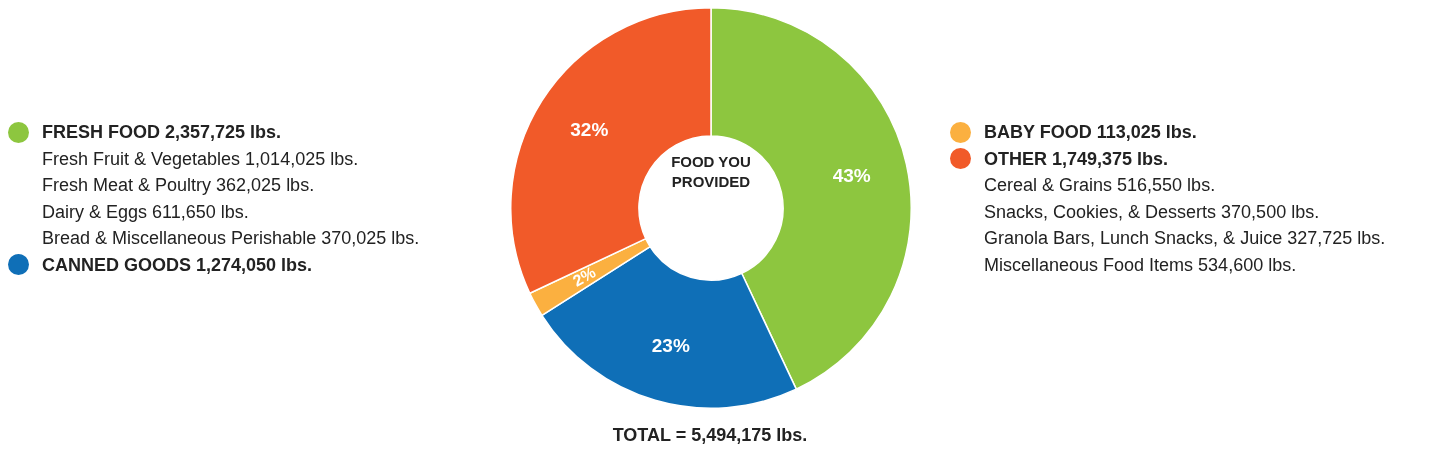 Image resolution: width=1443 pixels, height=451 pixels. What do you see at coordinates (200, 159) in the screenshot?
I see `text: Fresh Fruit & Vegetables 1,014,025 lbs.` at bounding box center [200, 159].